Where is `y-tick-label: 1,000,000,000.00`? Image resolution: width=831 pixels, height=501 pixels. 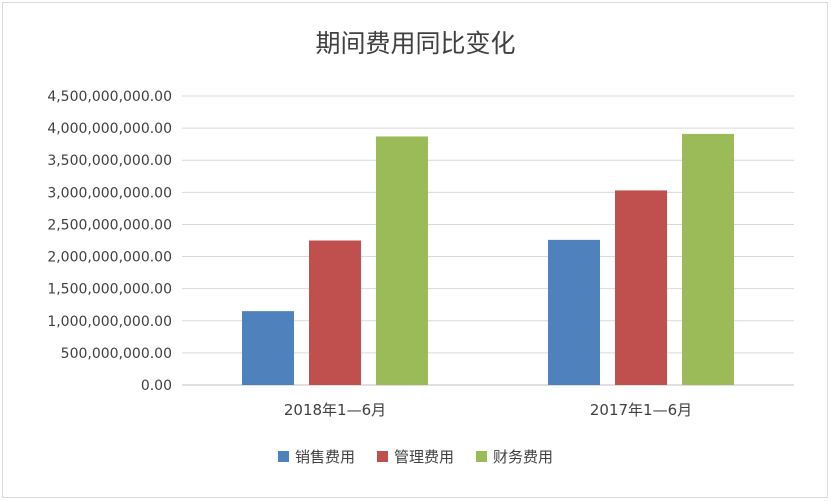 y-tick-label: 1,000,000,000.00 is located at coordinates (109, 322).